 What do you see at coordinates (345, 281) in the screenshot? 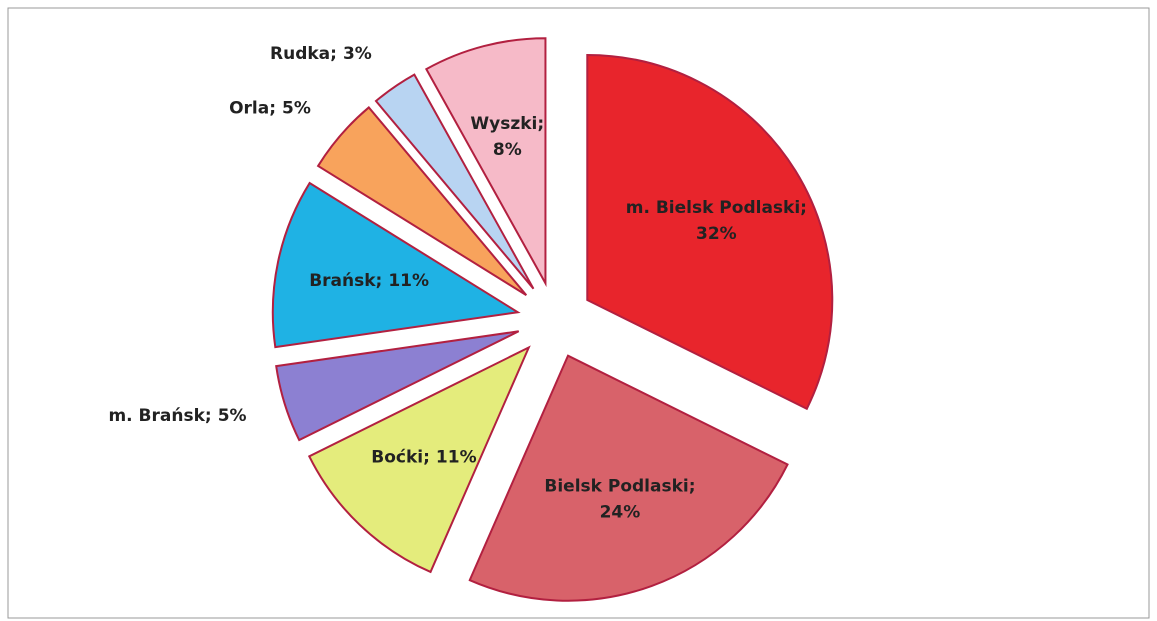
I see `label-category: Brańsk;` at bounding box center [345, 281].